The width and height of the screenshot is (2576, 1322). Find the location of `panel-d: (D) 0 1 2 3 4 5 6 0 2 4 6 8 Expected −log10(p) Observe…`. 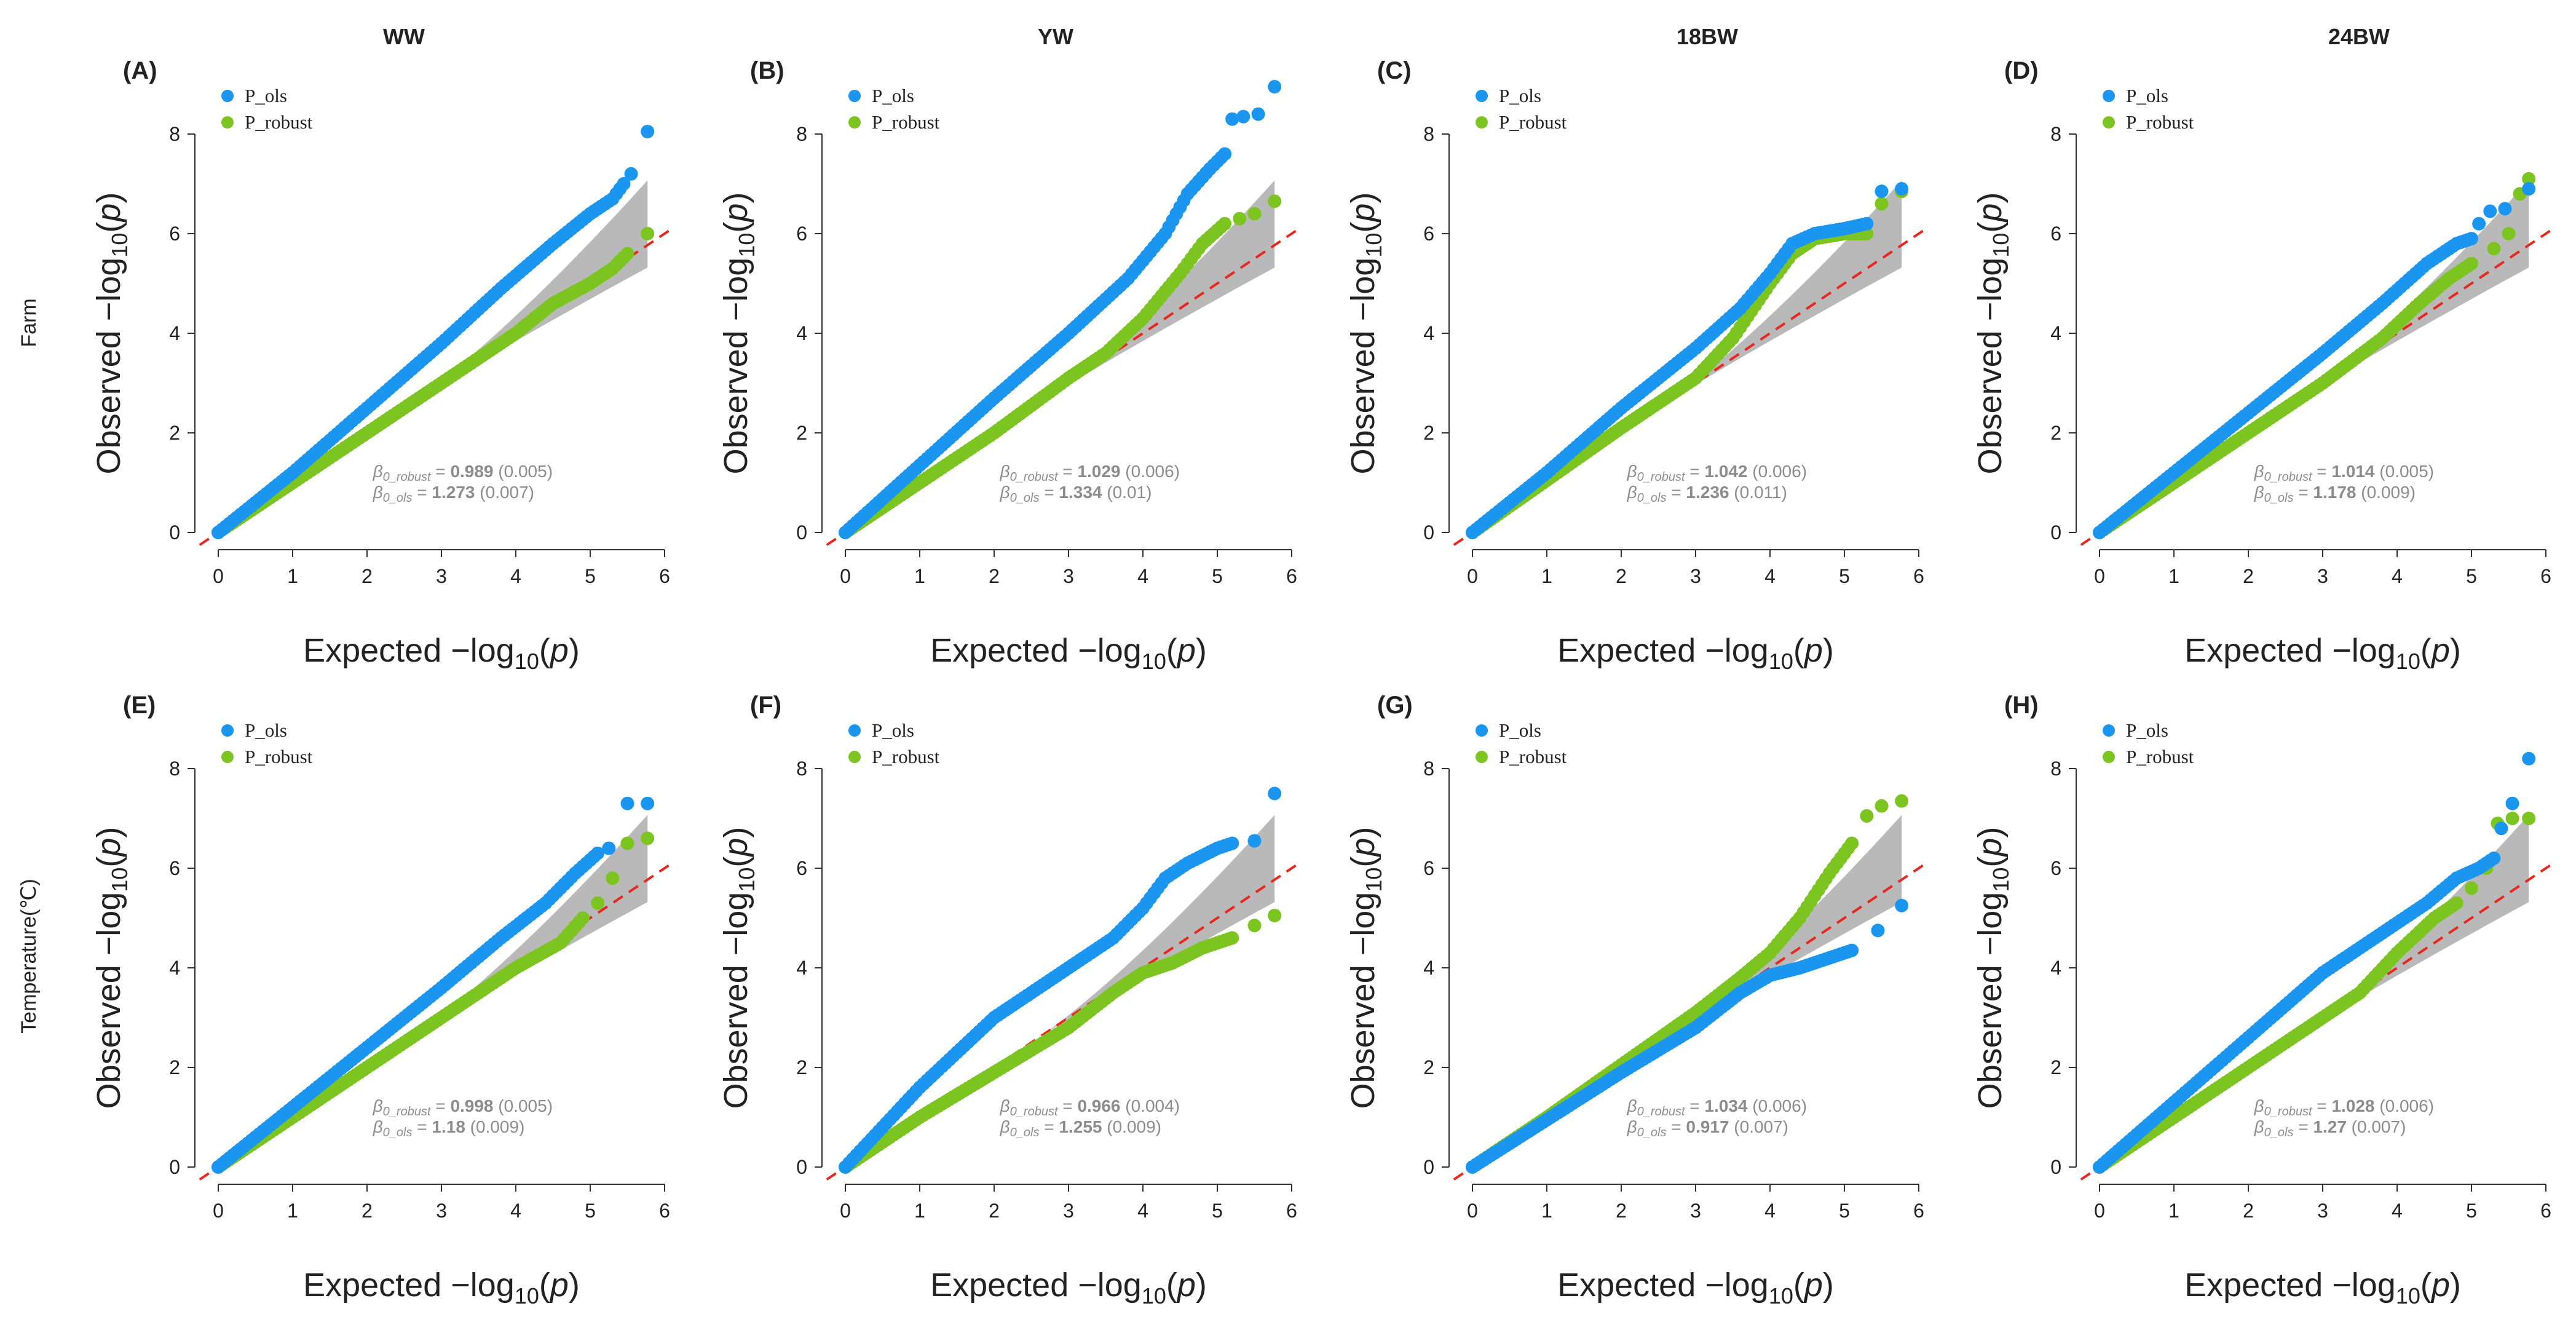

panel-d: (D) 0 1 2 3 4 5 6 0 2 4 6 8 Expected −log10(p) Observe… is located at coordinates (2263, 365).